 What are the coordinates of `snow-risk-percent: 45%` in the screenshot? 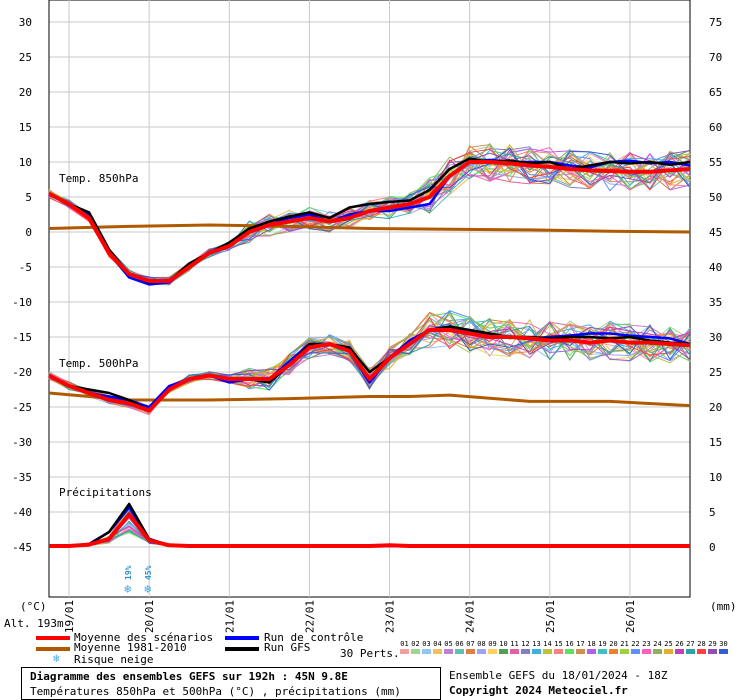 It's located at (148, 572).